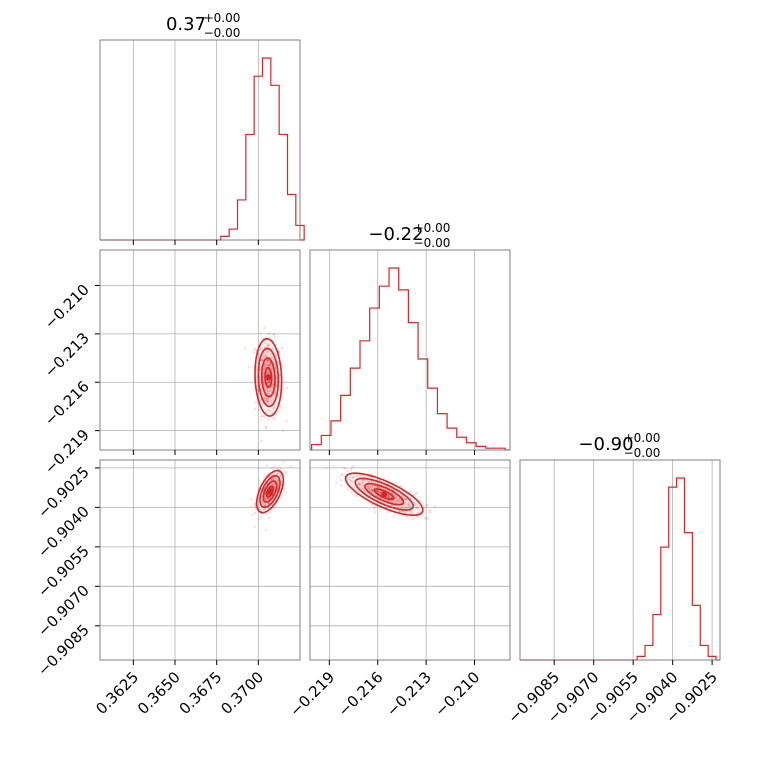 The image size is (760, 764). I want to click on density-peak, so click(268, 377).